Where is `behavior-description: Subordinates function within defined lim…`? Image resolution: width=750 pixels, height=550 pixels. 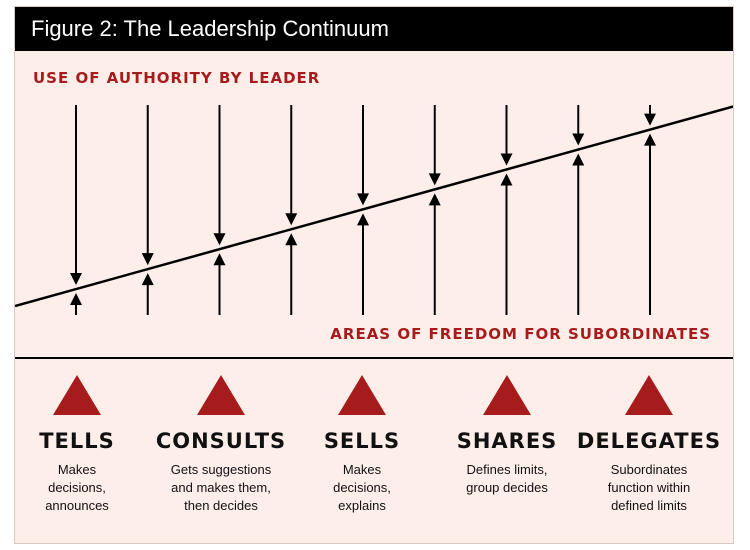
behavior-description: Subordinates function within defined lim… is located at coordinates (649, 488).